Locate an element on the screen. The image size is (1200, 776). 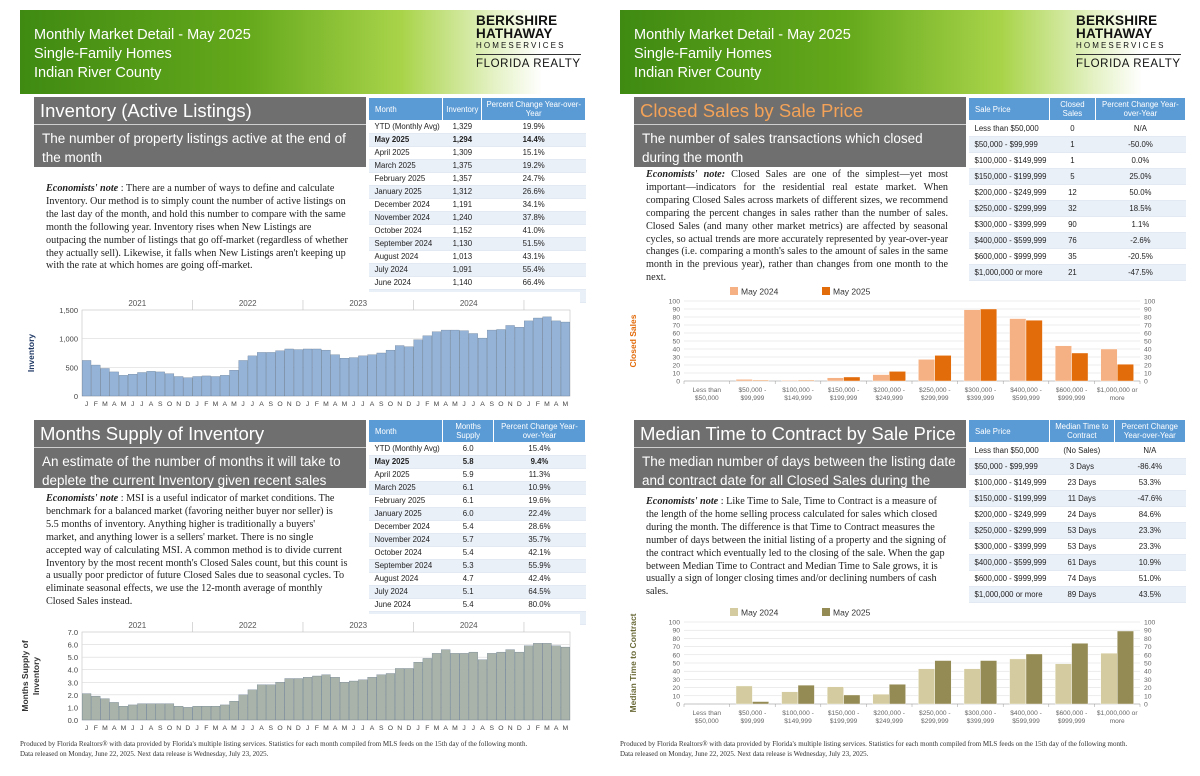
x-tick-label: Less than is located at coordinates (707, 390).